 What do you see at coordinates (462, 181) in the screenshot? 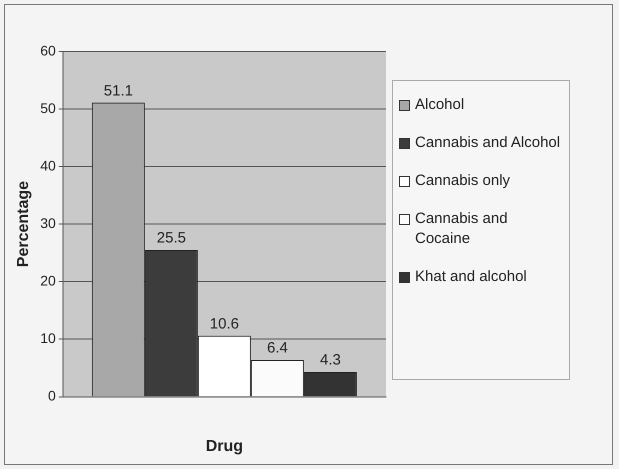
I see `legend-label: Cannabis only` at bounding box center [462, 181].